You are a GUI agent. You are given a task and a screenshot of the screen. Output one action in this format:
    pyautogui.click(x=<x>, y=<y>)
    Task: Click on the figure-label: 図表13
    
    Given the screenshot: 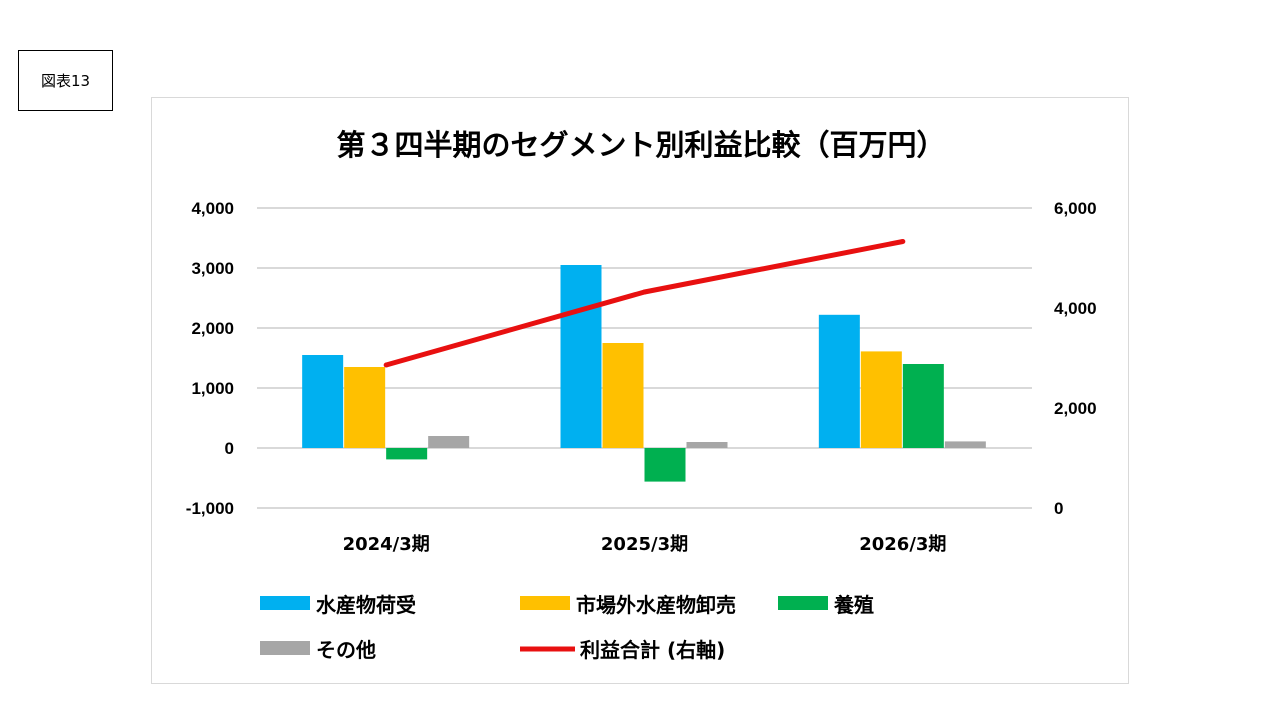 What is the action you would take?
    pyautogui.click(x=65, y=80)
    